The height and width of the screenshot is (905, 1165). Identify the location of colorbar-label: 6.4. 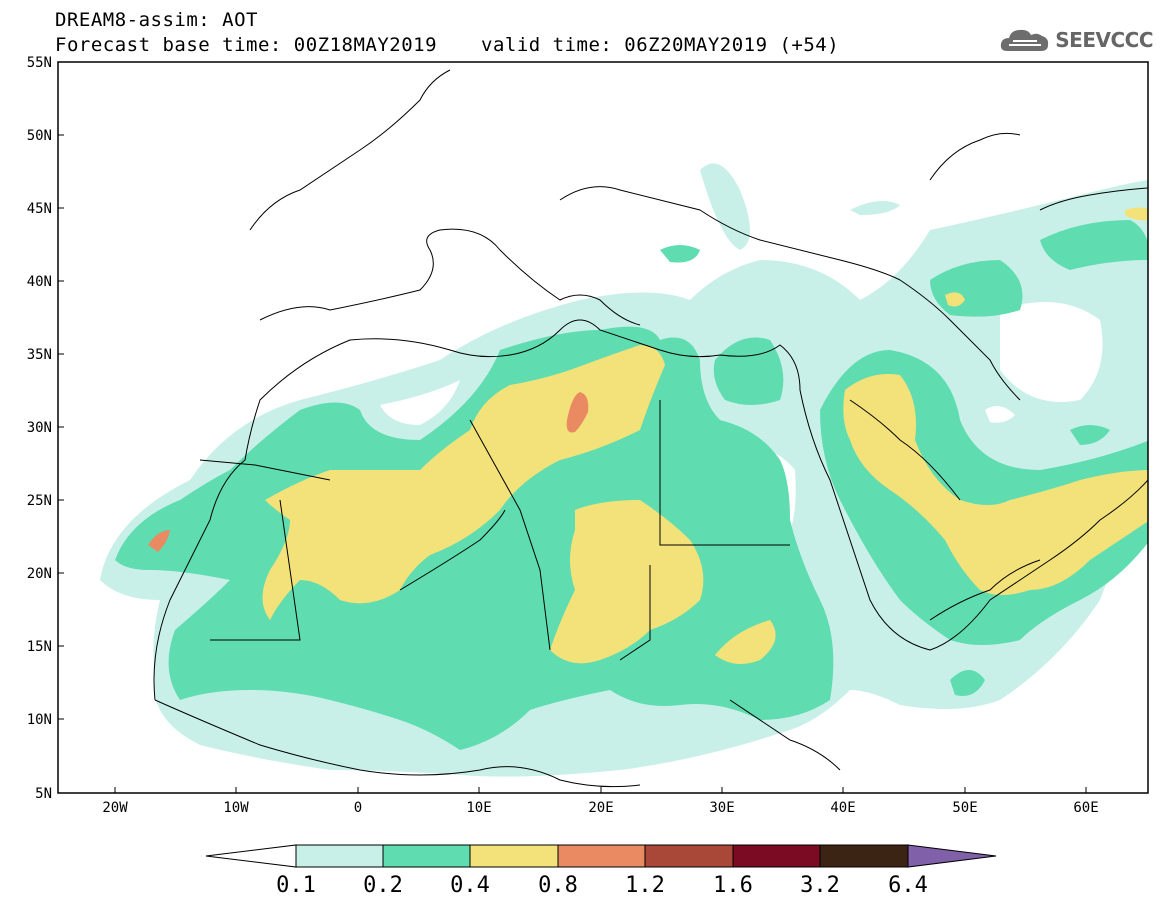
(908, 885).